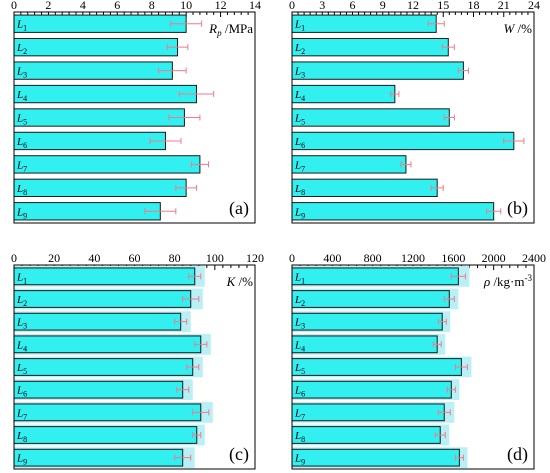 The image size is (550, 473). Describe the element at coordinates (135, 258) in the screenshot. I see `x-tick-label: 60` at that location.